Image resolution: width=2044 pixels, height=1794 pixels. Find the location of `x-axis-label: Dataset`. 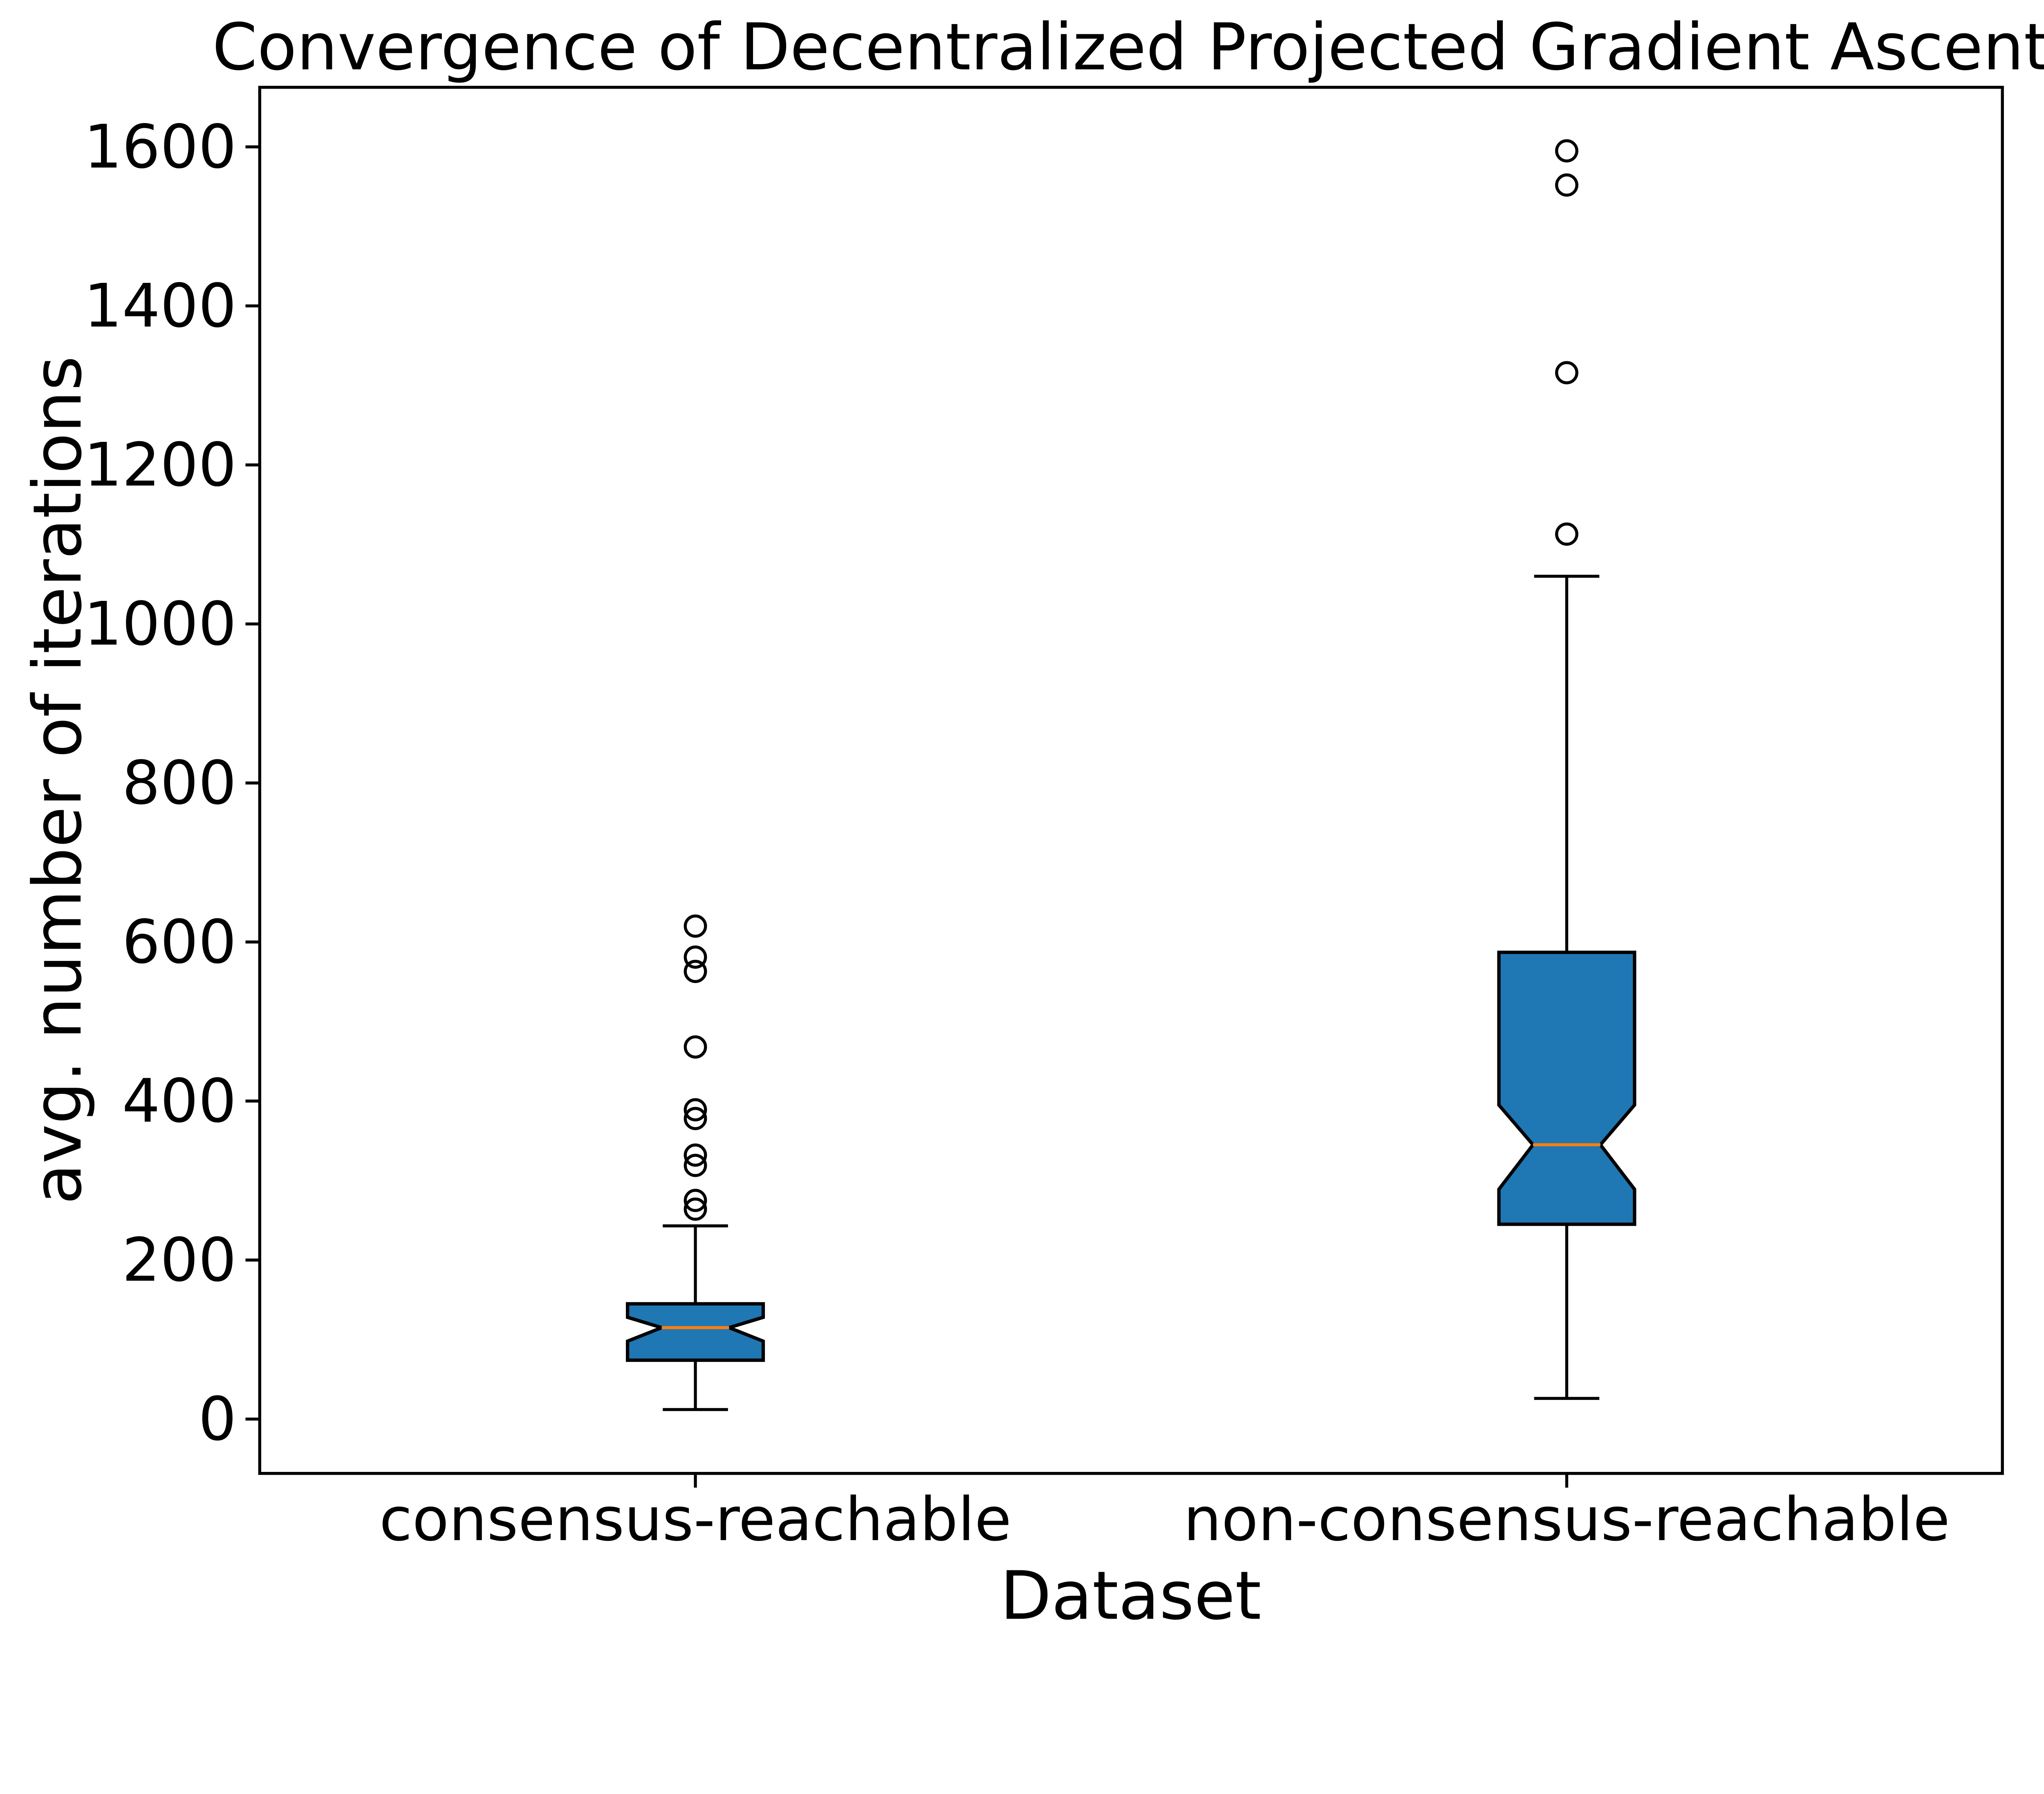

x-axis-label: Dataset is located at coordinates (1131, 1596).